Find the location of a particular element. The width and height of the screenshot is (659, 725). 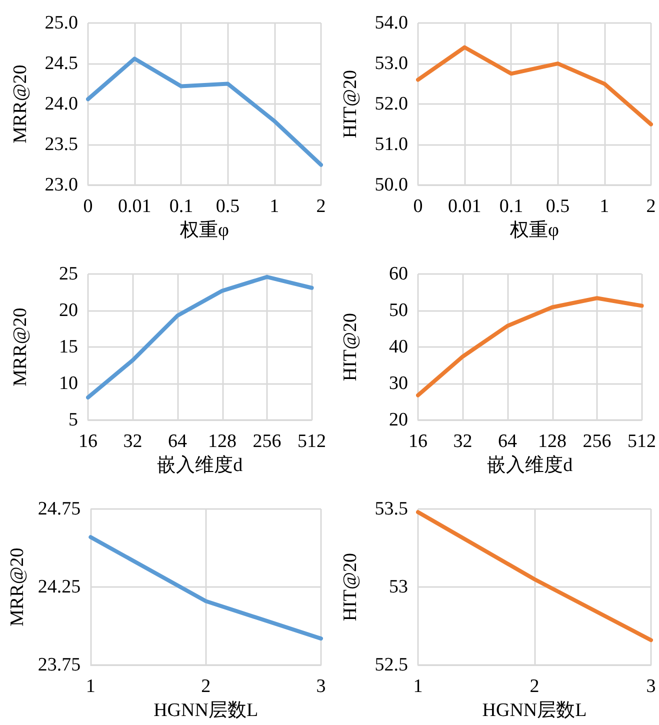

y-tick-label: 52.5 is located at coordinates (391, 665).